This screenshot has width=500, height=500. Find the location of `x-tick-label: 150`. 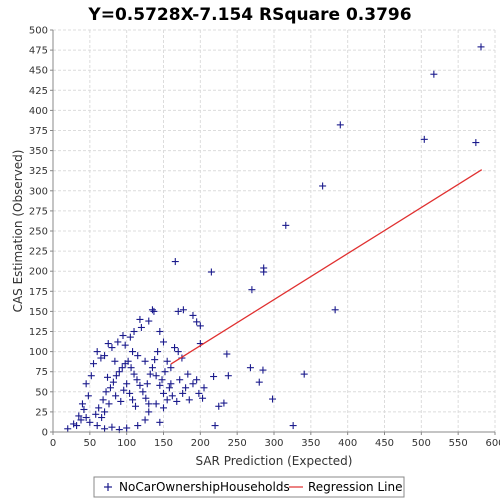

x-tick-label: 150 is located at coordinates (163, 443).